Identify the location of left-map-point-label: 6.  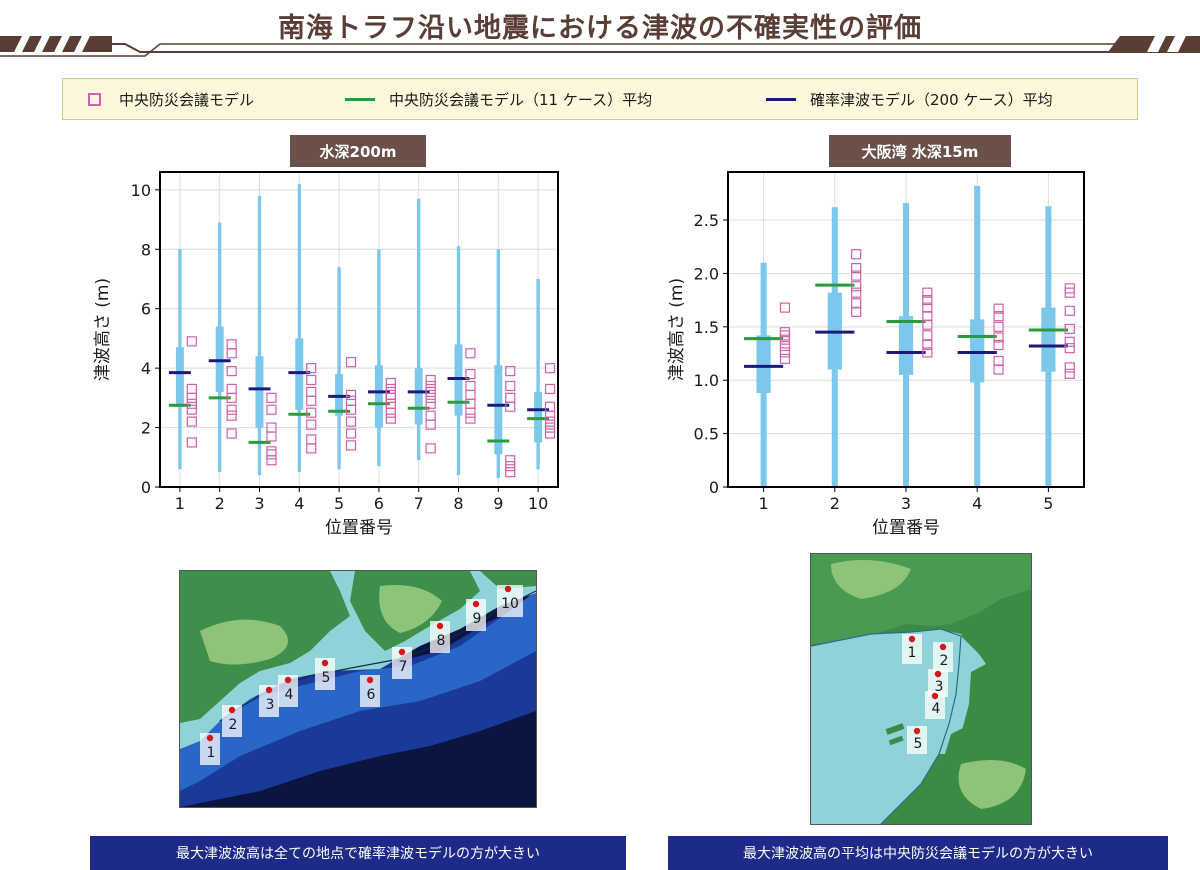
(371, 695).